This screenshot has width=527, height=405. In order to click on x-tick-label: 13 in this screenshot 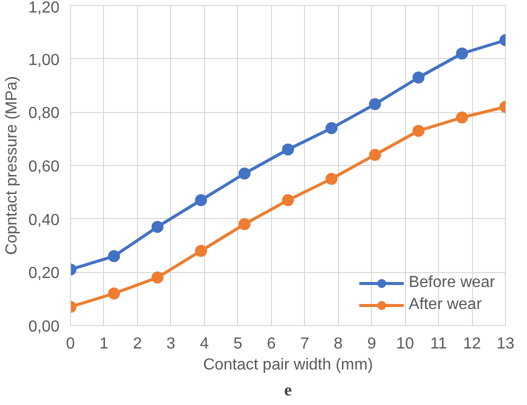, I will do `click(505, 344)`.